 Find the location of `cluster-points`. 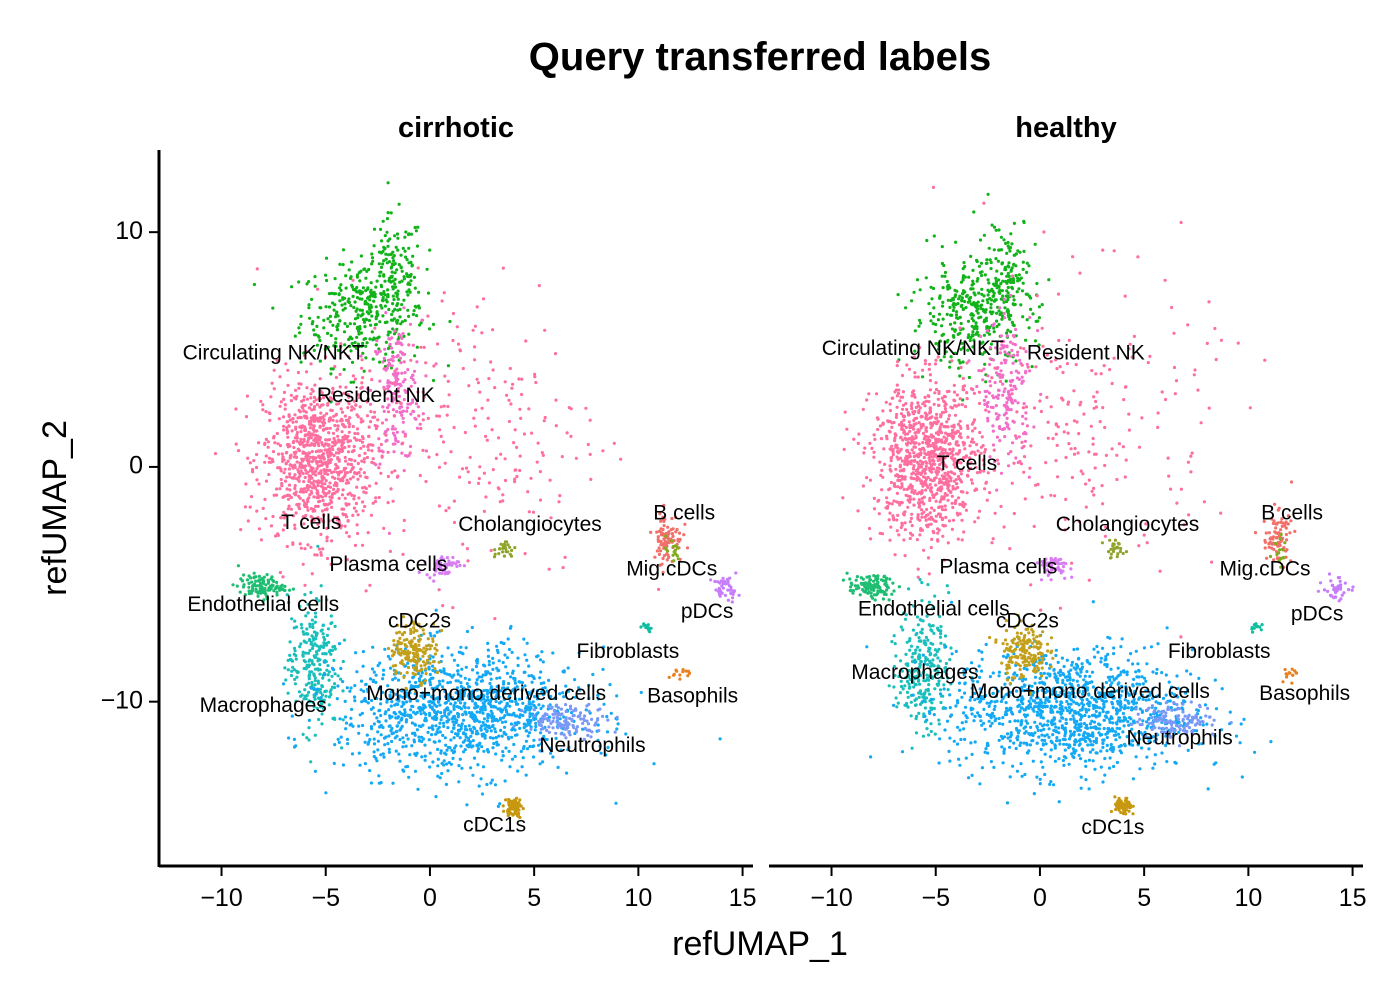

cluster-points is located at coordinates (352, 292).